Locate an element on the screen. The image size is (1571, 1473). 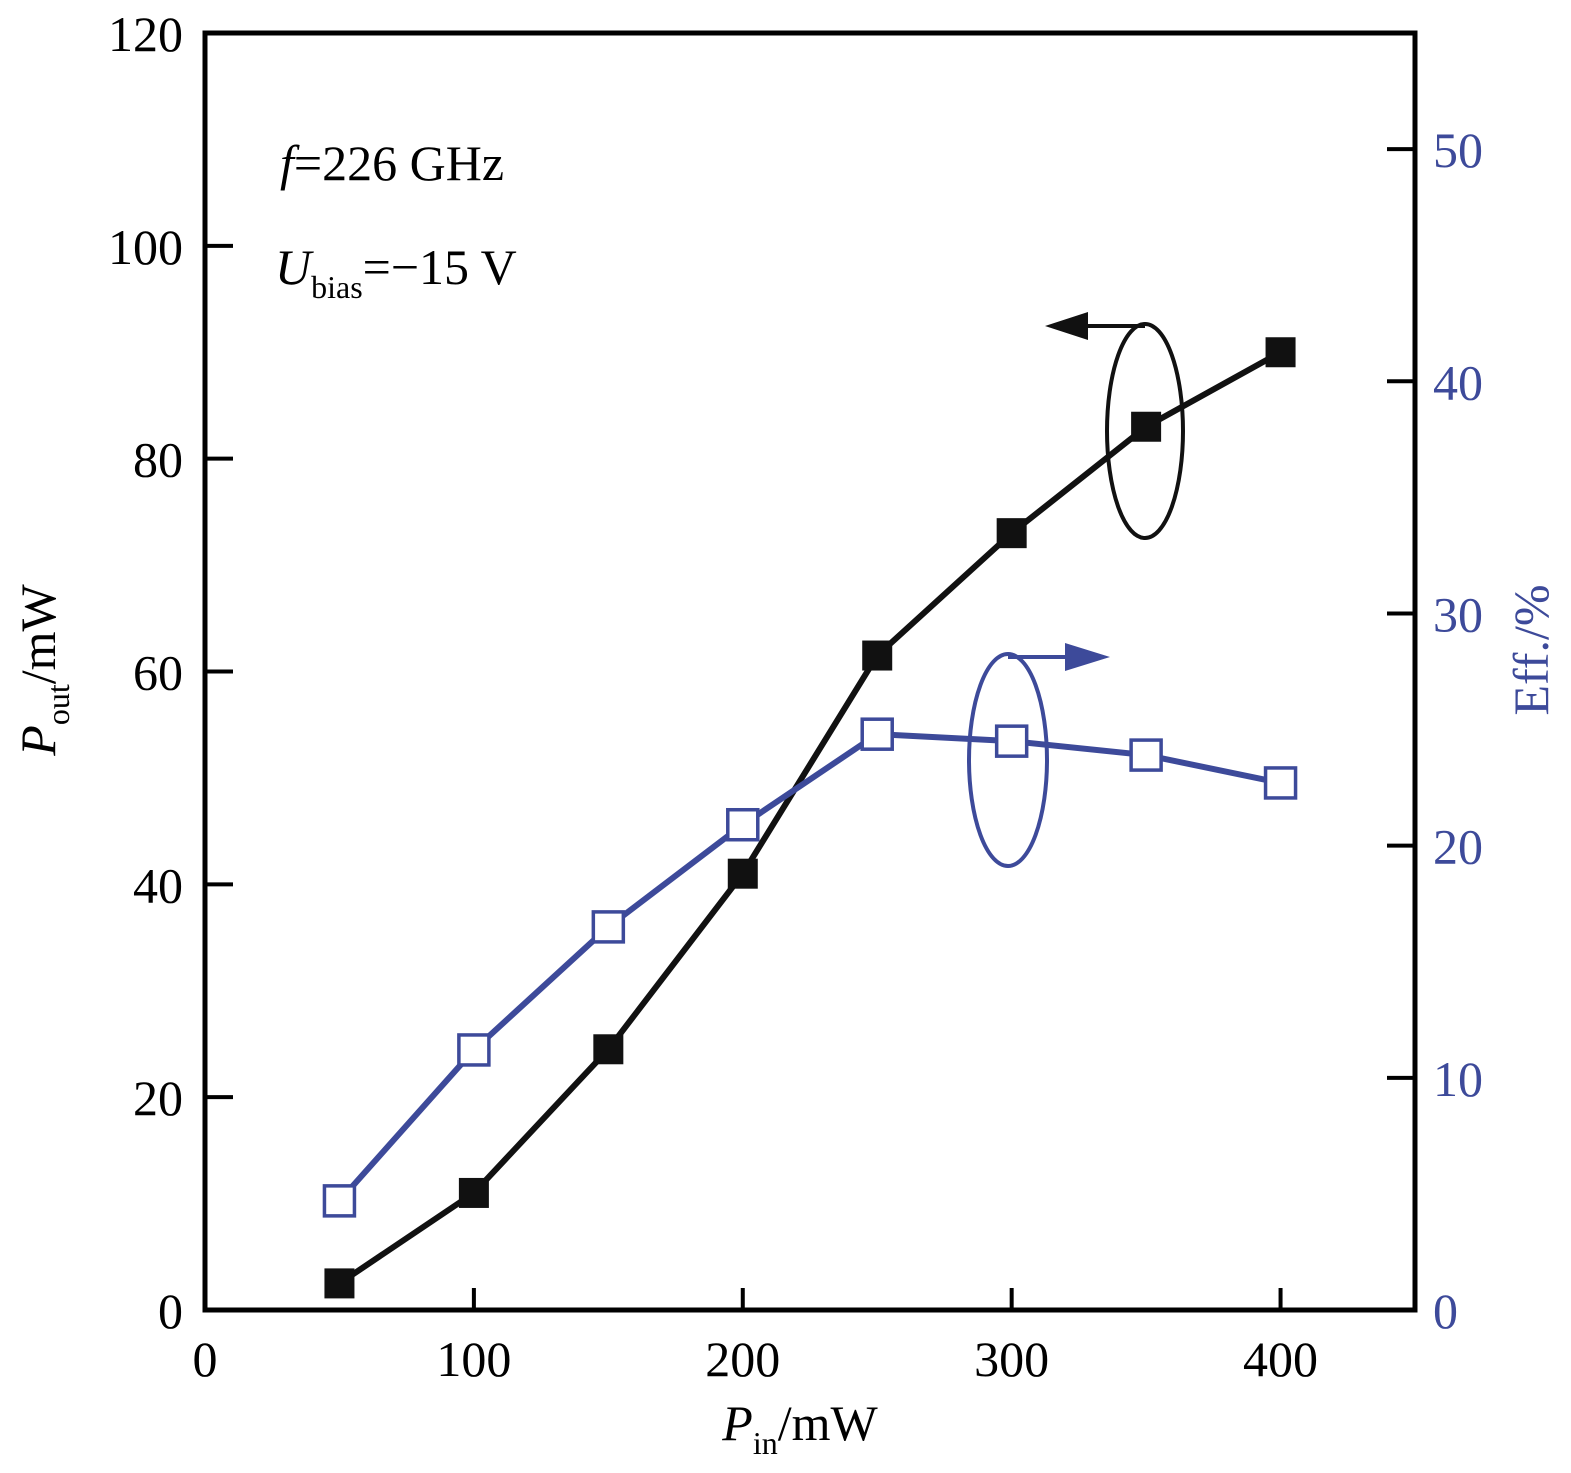
frequency-annotation: f=226 GHz is located at coordinates (392, 163).